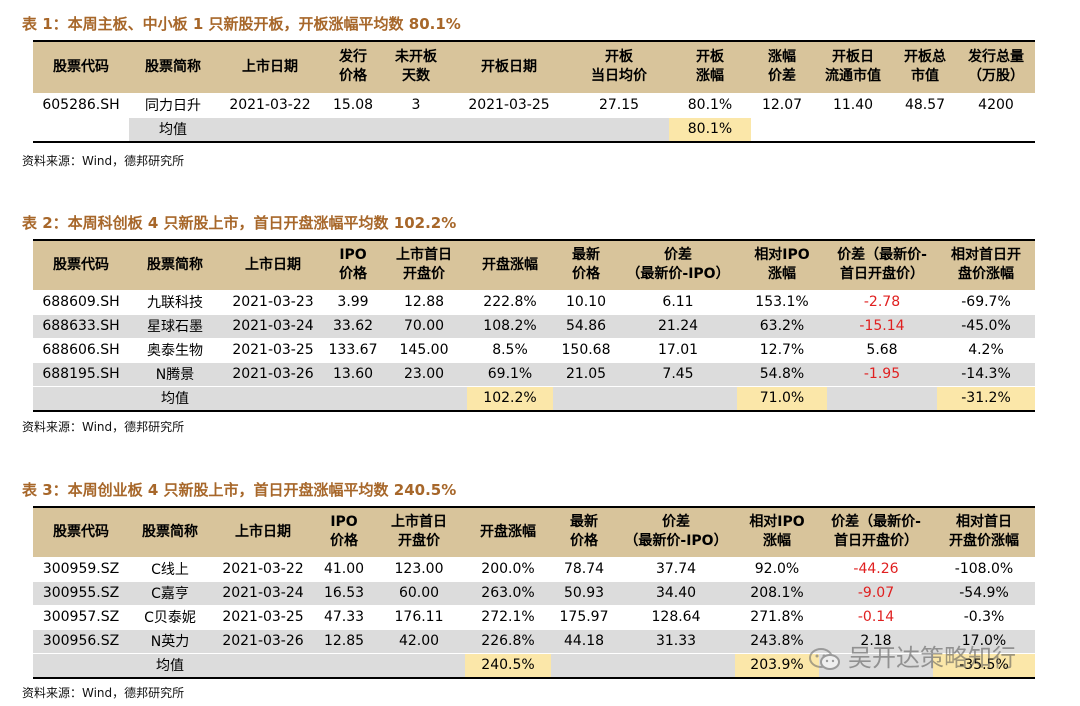 This screenshot has height=706, width=1080. I want to click on table-cell: -0.3%, so click(984, 616).